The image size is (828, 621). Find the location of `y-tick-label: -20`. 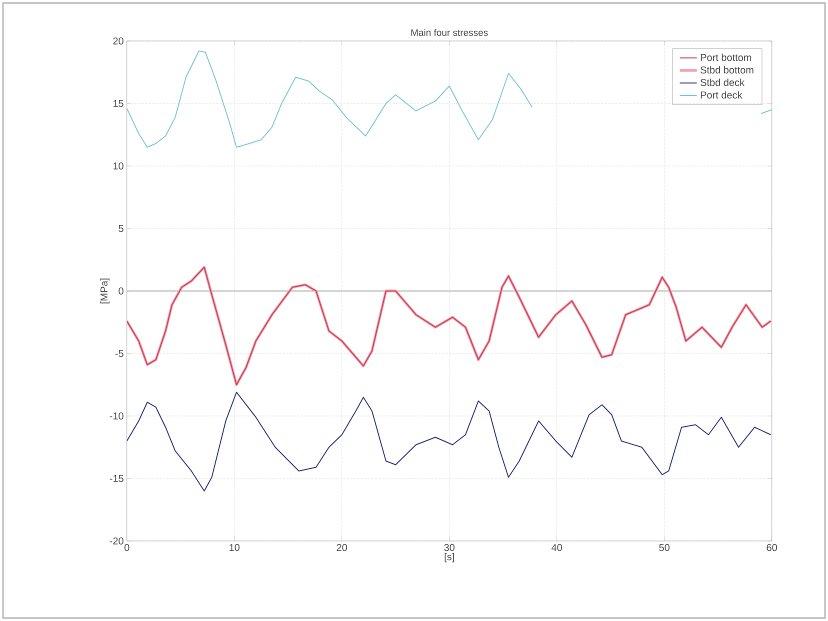

y-tick-label: -20 is located at coordinates (117, 541).